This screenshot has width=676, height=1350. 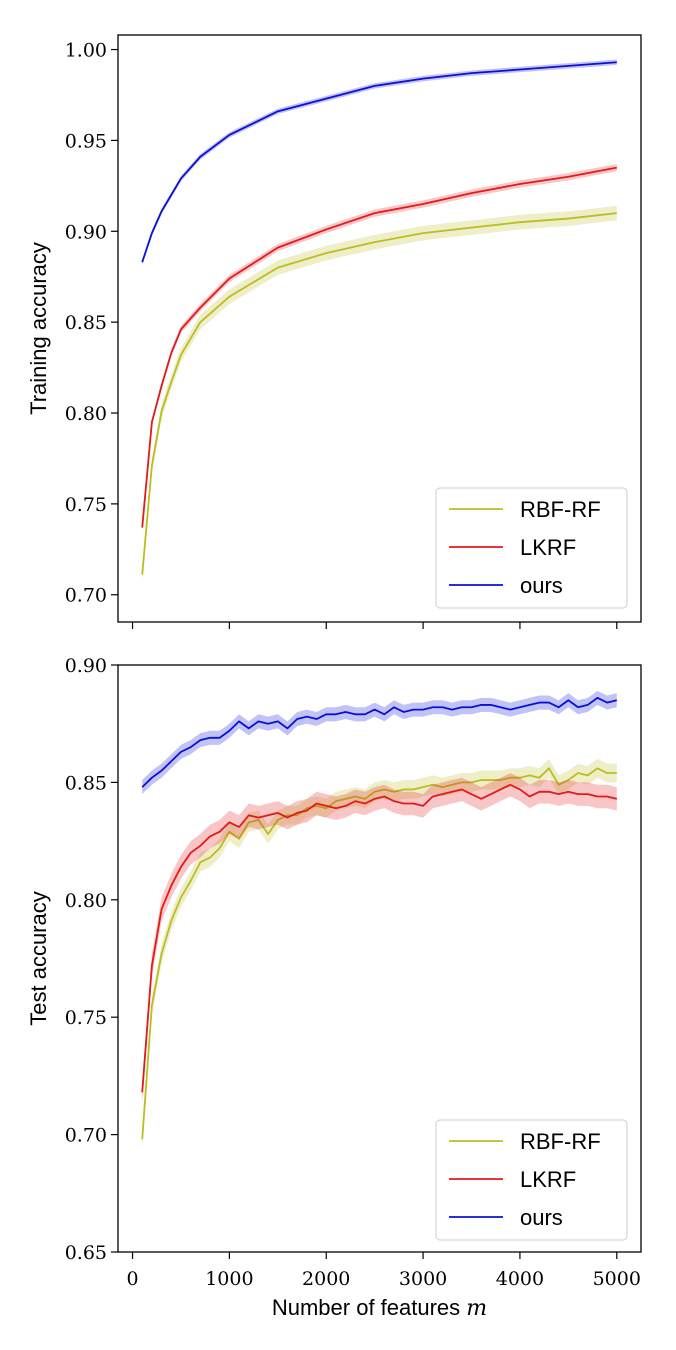 What do you see at coordinates (38, 328) in the screenshot?
I see `y-axis-label: Training accuracy` at bounding box center [38, 328].